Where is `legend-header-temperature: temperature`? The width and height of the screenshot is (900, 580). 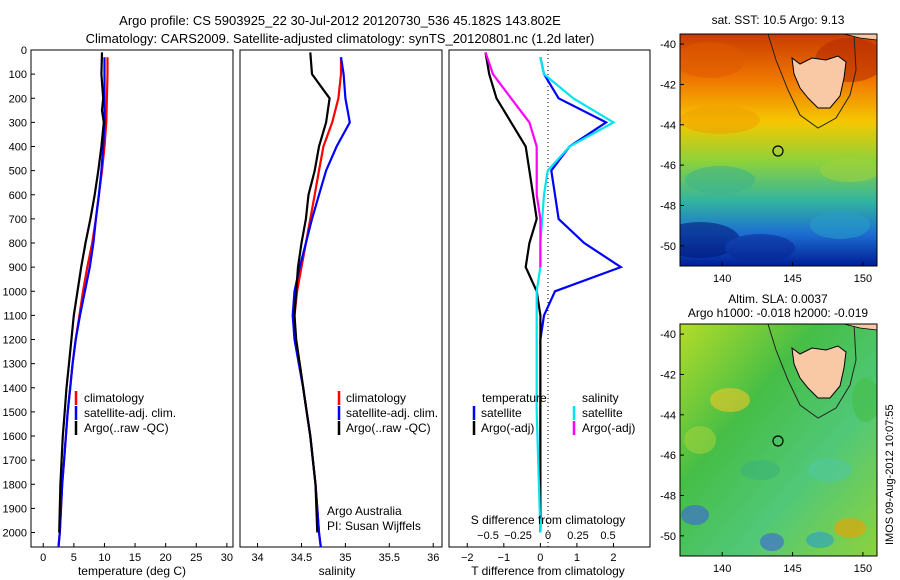
legend-header-temperature: temperature is located at coordinates (514, 398).